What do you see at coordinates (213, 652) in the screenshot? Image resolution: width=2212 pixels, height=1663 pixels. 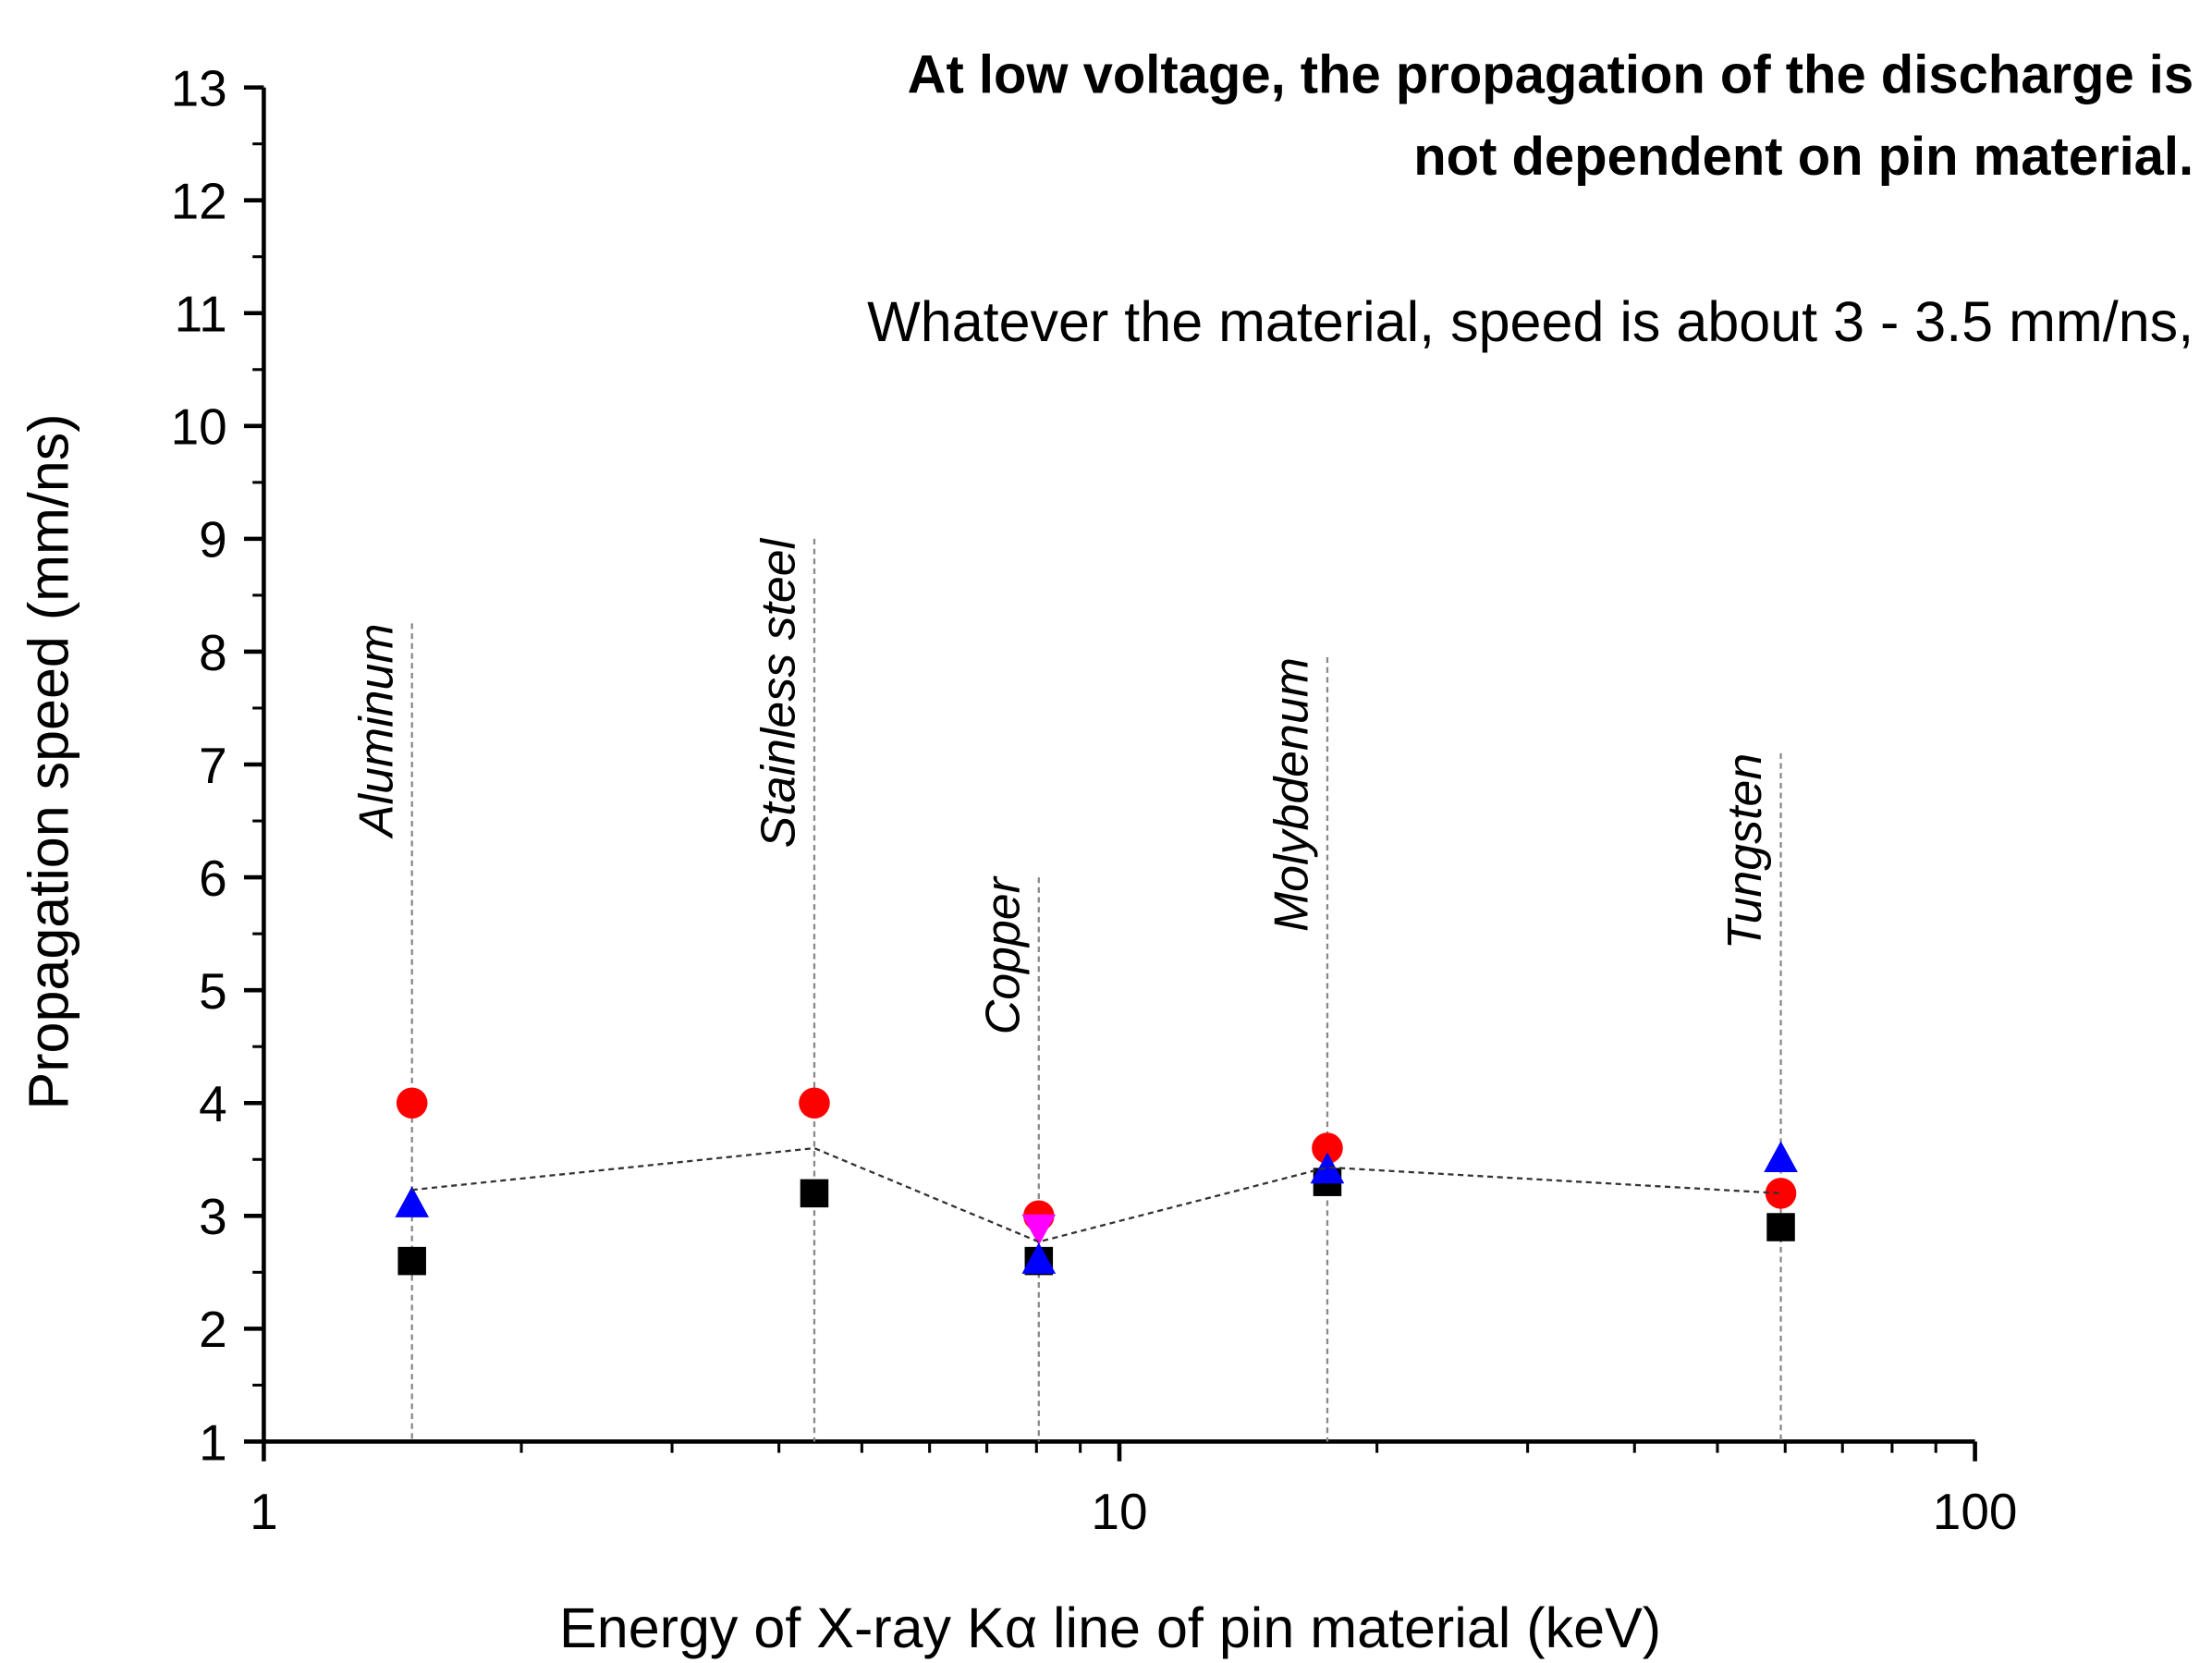 I see `y-tick-label: 8` at bounding box center [213, 652].